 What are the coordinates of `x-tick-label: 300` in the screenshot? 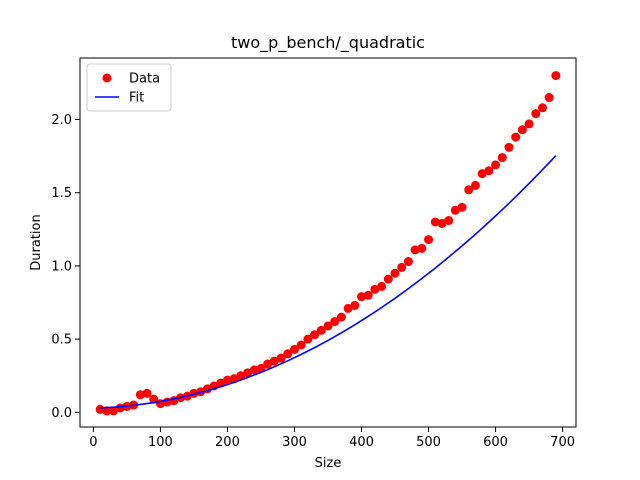 It's located at (294, 442).